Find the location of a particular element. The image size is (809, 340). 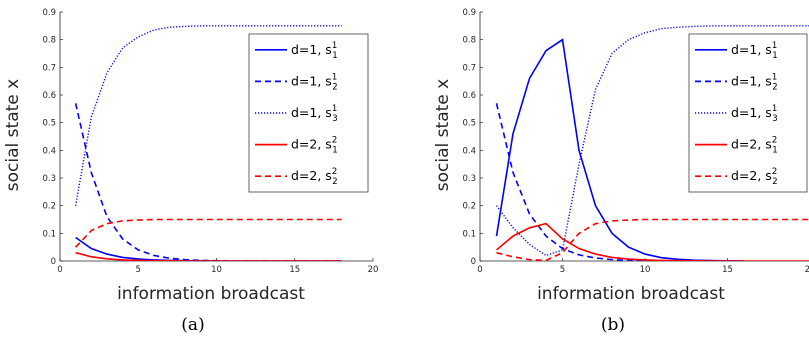

panel-caption: (b) is located at coordinates (613, 325).